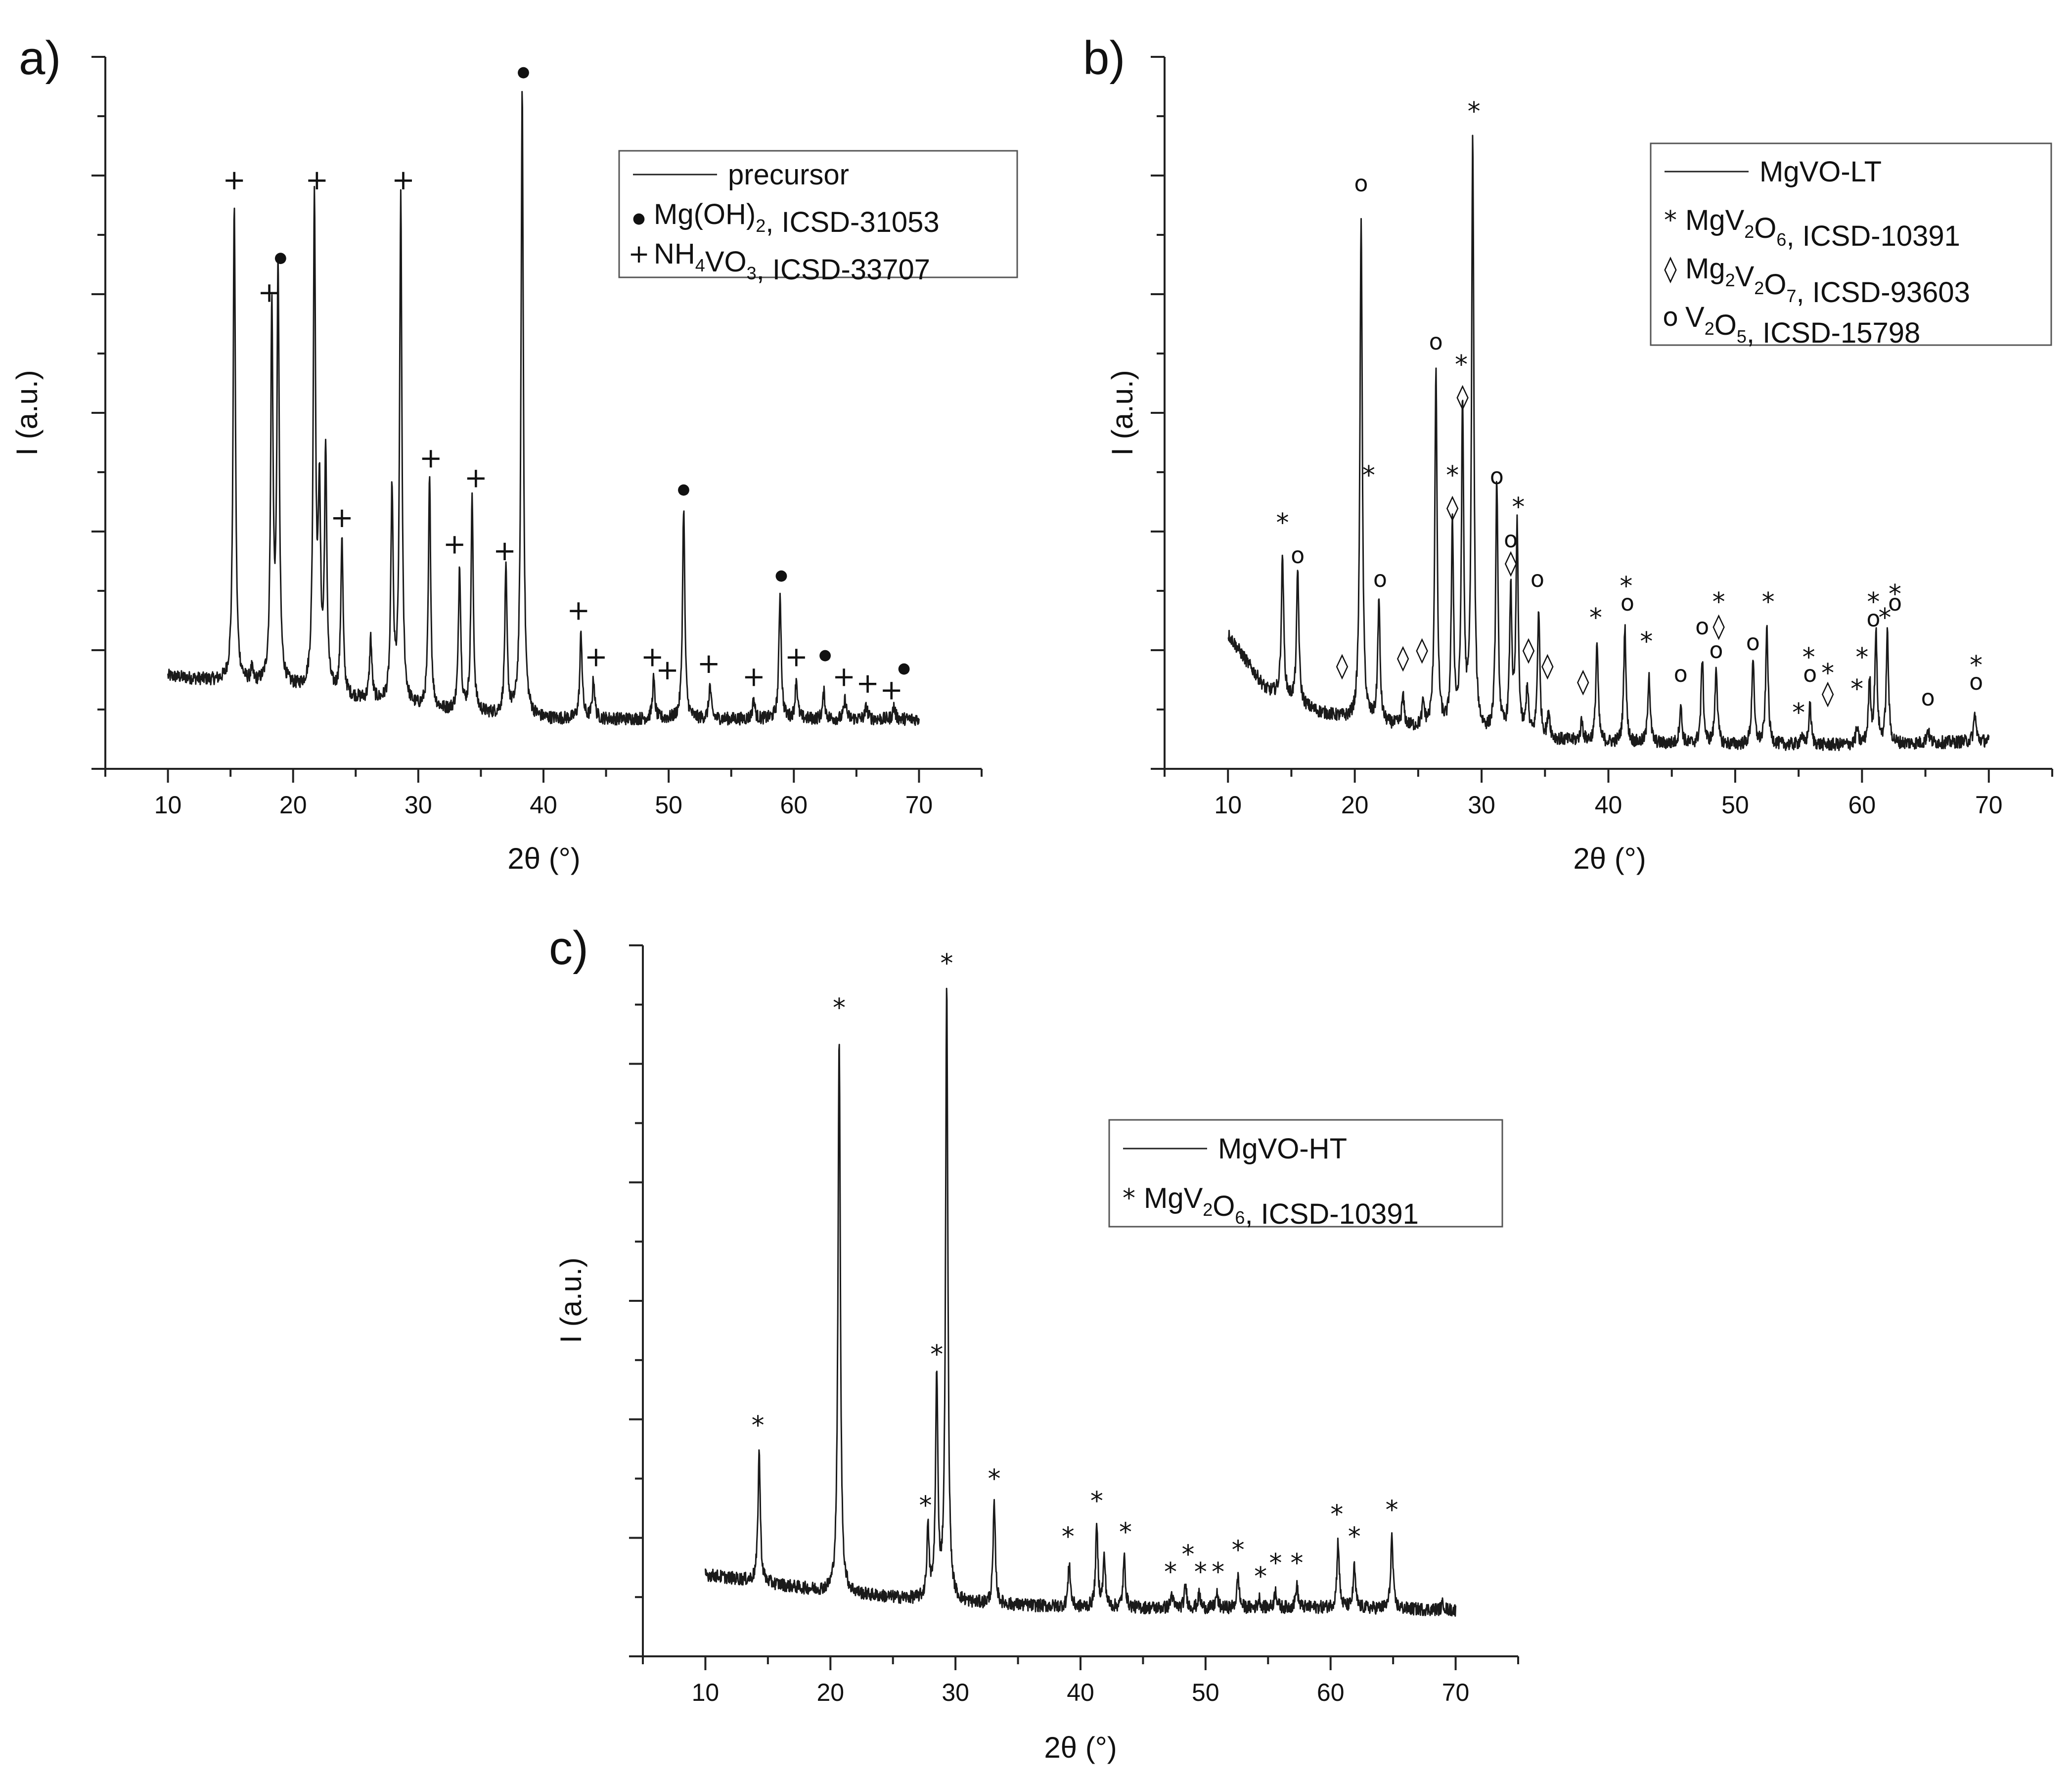 This screenshot has width=2072, height=1775. Describe the element at coordinates (543, 408) in the screenshot. I see `xrd-trace-precursor` at that location.